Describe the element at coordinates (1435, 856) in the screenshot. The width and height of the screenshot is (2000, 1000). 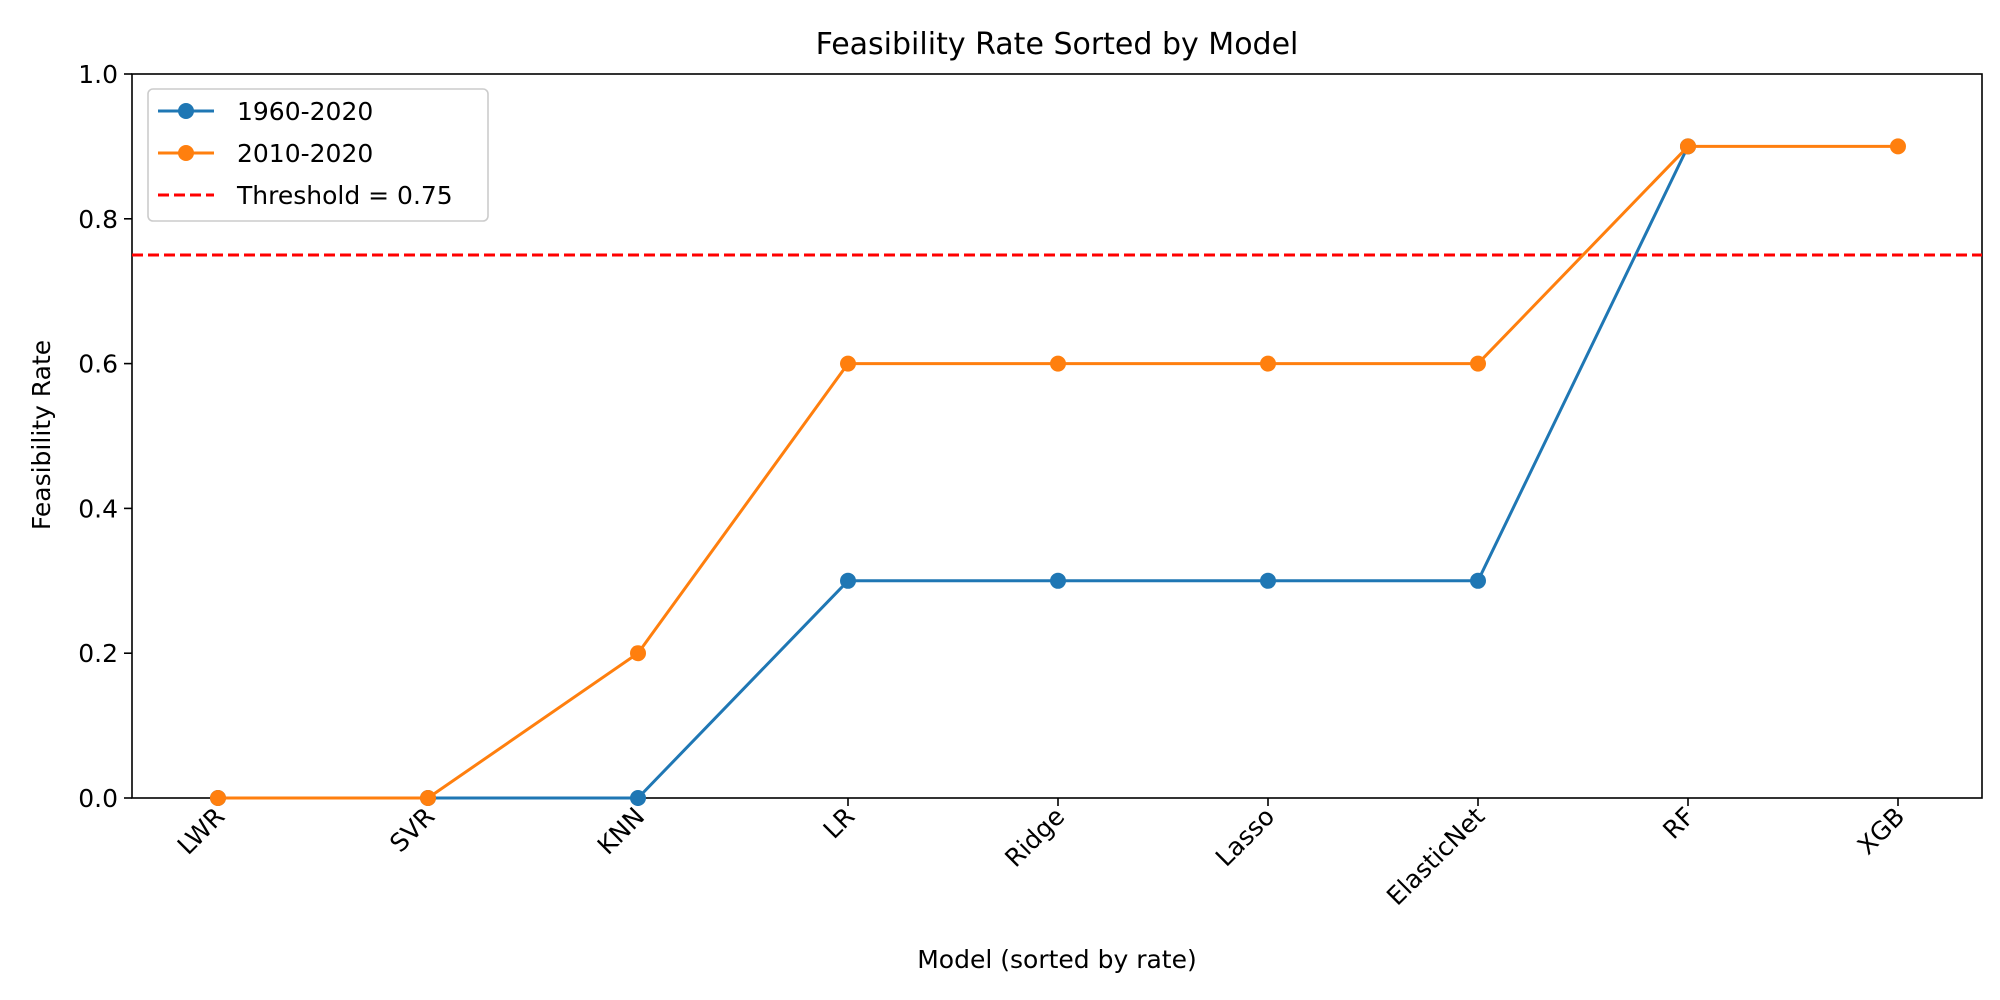
I see `x-tick-label: ElasticNet` at that location.